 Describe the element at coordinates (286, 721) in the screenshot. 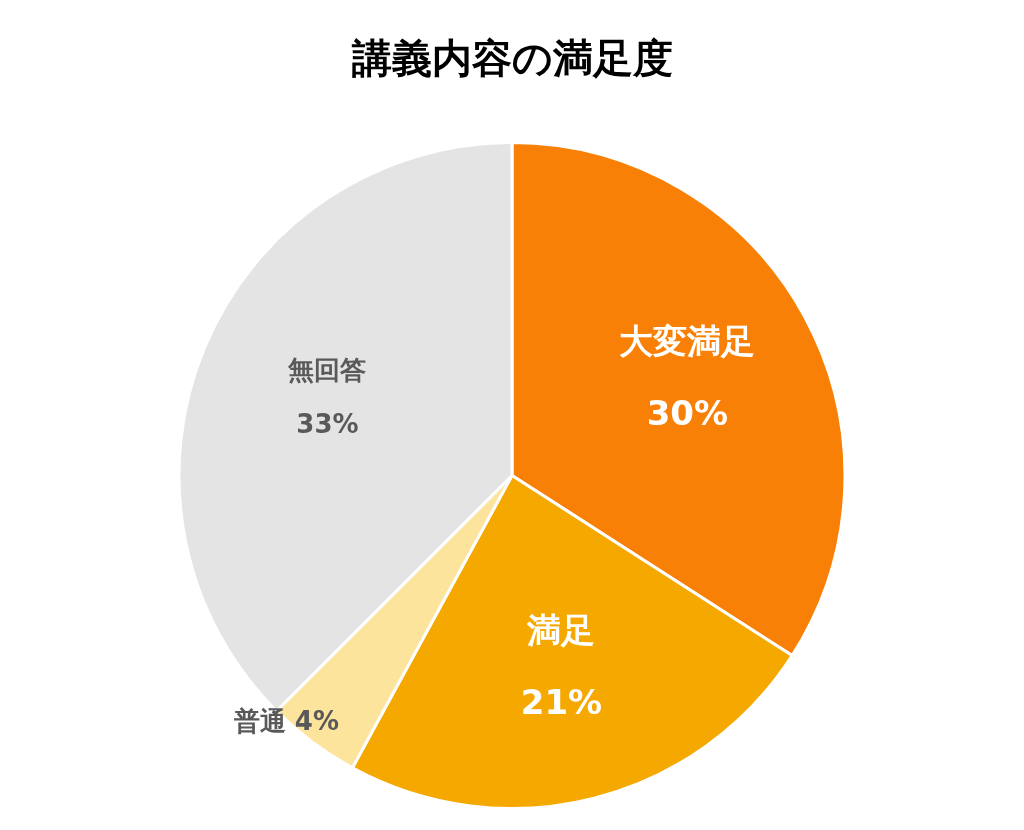

I see `slice-label: 普通 4%` at that location.